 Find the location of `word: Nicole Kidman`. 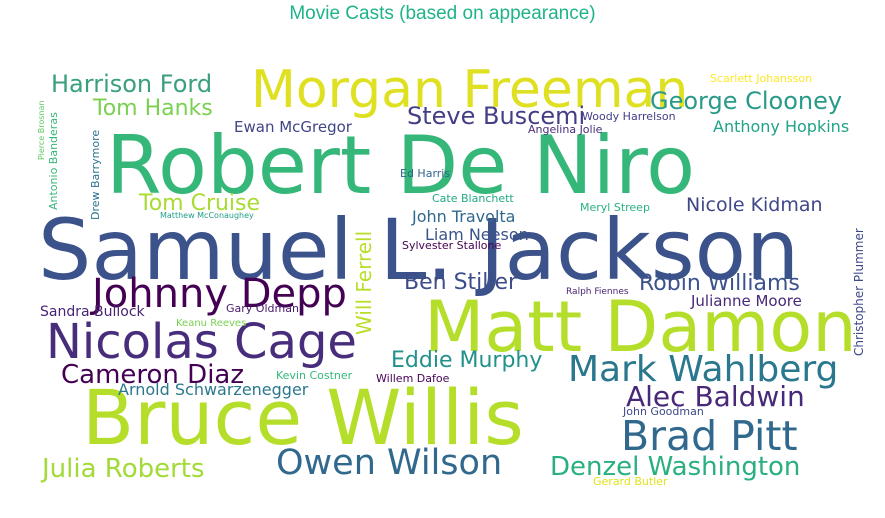

word: Nicole Kidman is located at coordinates (754, 205).